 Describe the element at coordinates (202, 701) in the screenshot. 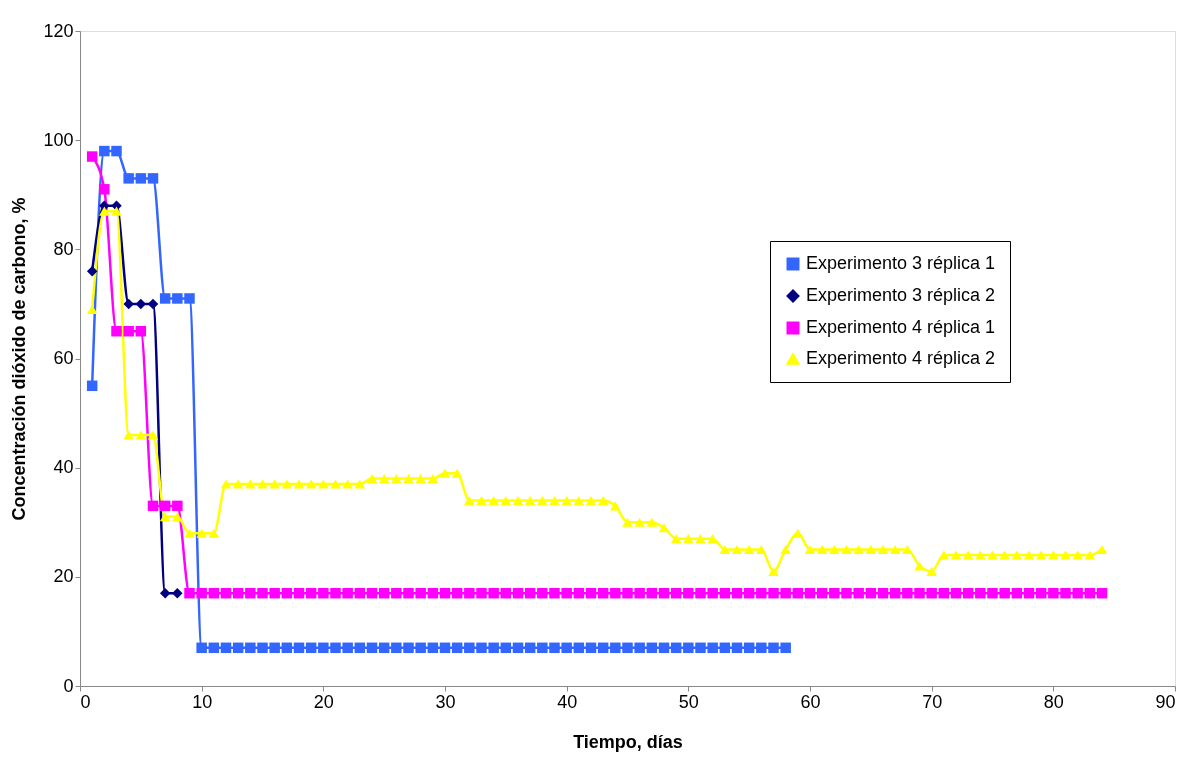

I see `x-tick-label: 10` at that location.